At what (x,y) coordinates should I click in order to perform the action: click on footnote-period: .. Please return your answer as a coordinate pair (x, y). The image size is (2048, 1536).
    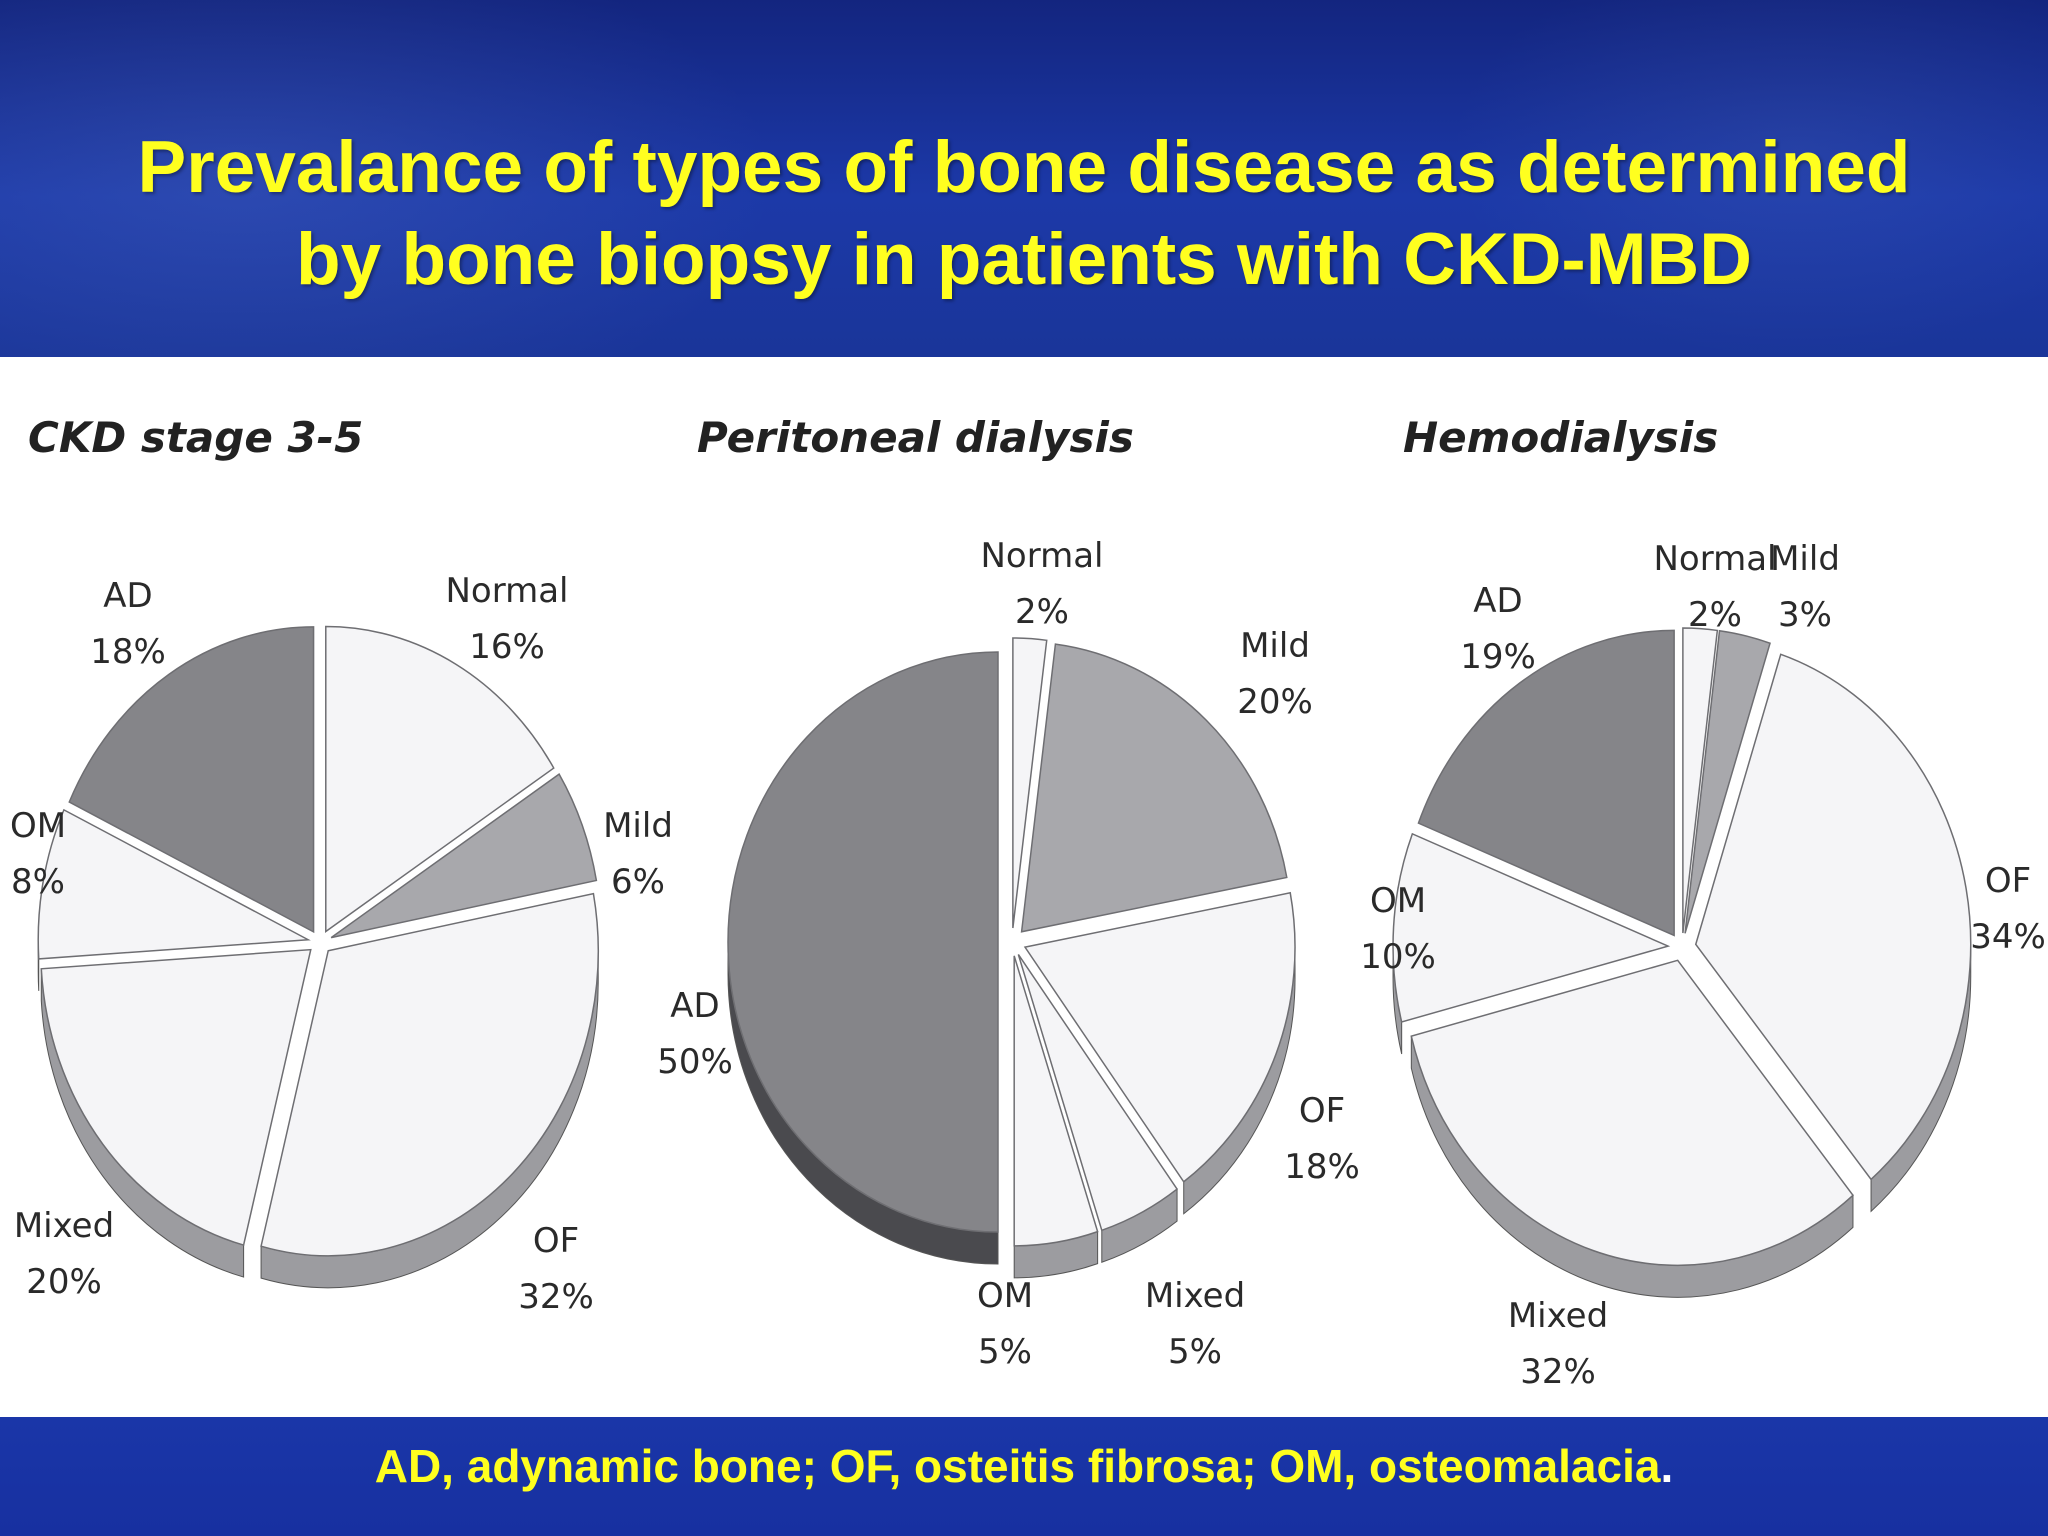
    Looking at the image, I should click on (1667, 1466).